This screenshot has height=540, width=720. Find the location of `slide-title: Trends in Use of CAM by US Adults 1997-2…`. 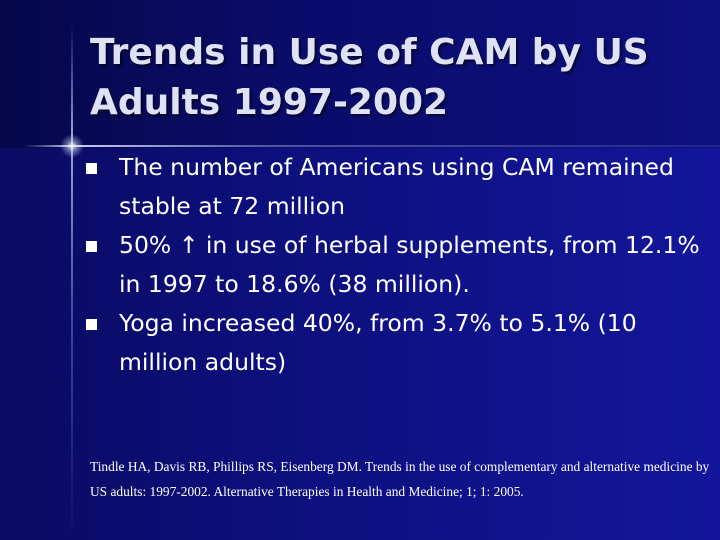

slide-title: Trends in Use of CAM by US Adults 1997-2… is located at coordinates (369, 77).